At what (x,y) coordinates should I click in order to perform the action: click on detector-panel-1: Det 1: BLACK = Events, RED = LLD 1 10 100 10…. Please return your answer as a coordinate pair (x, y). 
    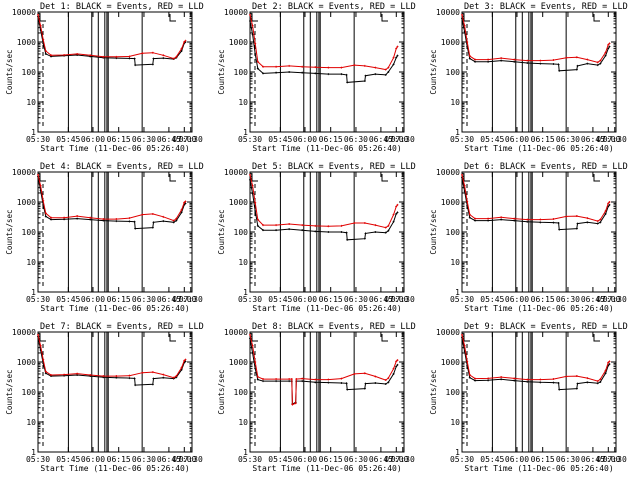
    Looking at the image, I should click on (104, 77).